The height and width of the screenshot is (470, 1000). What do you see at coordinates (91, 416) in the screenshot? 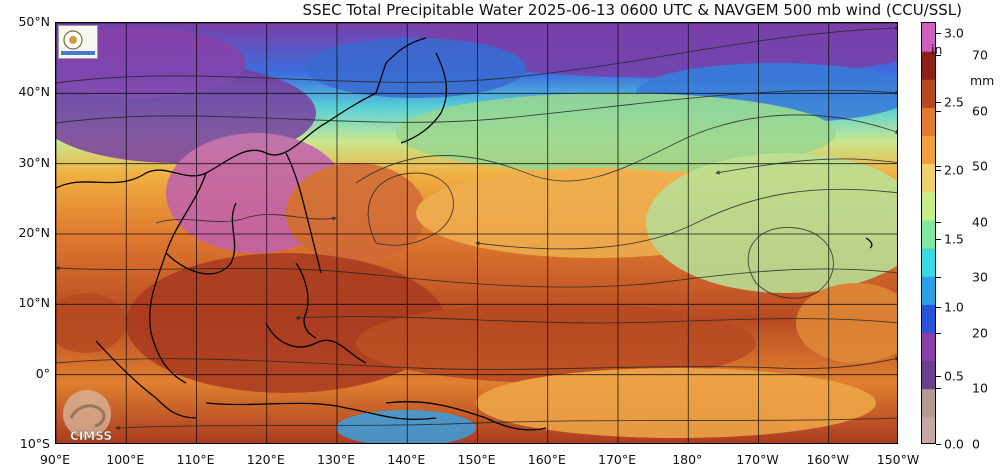
I see `cimss-logo: CIMSS` at bounding box center [91, 416].